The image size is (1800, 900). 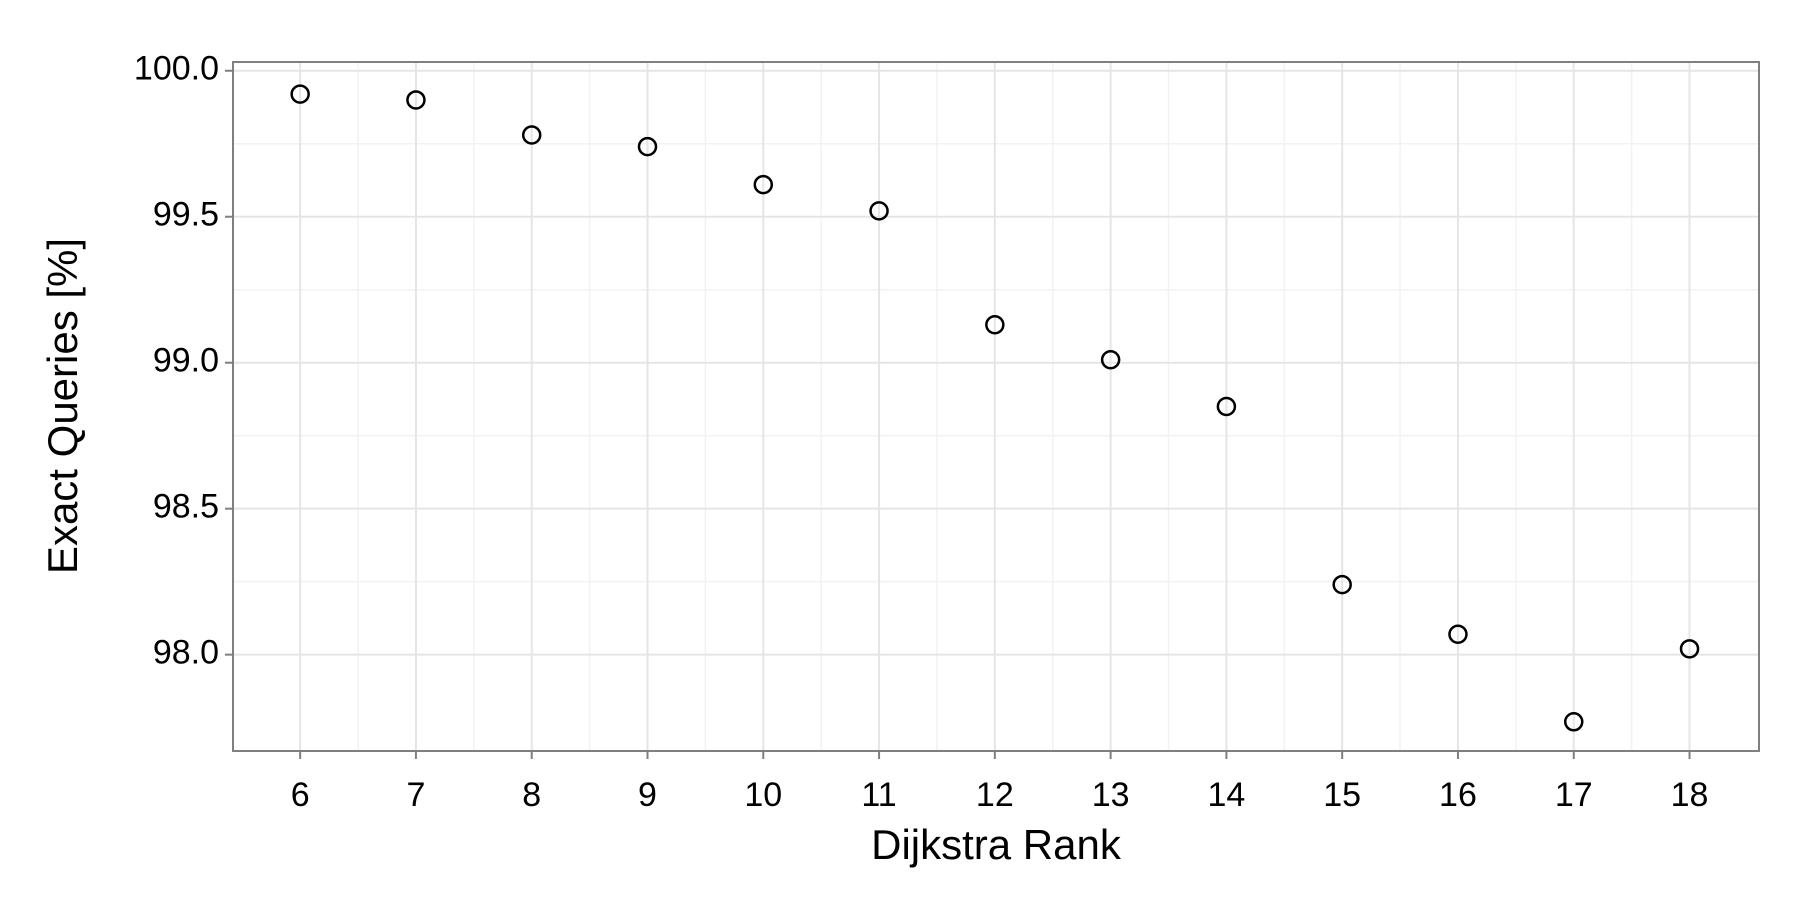 I want to click on x-tick-label: 13, so click(x=1111, y=795).